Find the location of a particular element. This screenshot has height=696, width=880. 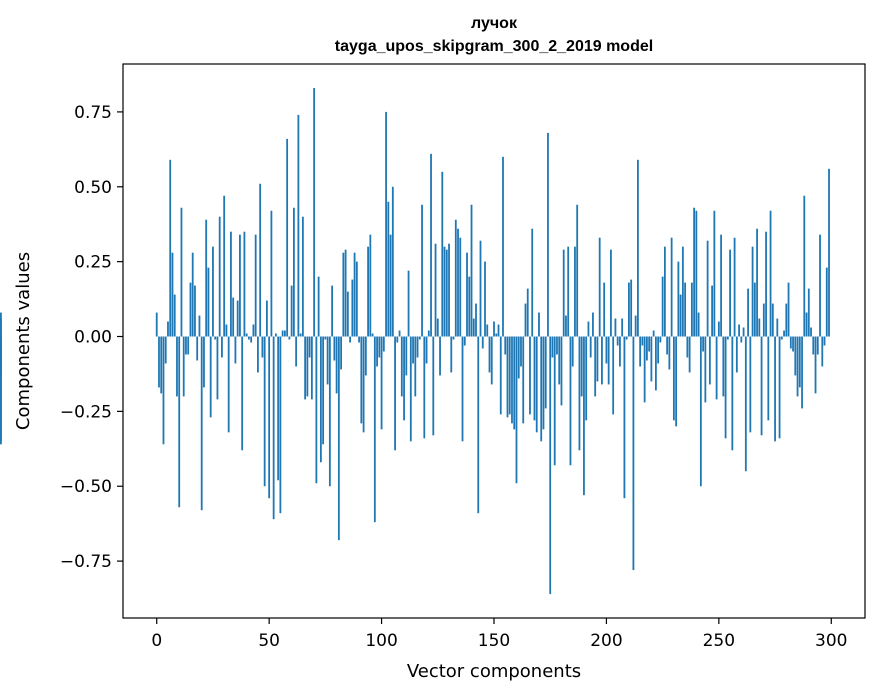

y-axis-ticks: −0.75 −0.50 −0.25 0.00 0.25 0.50 0.75 is located at coordinates (91, 337).